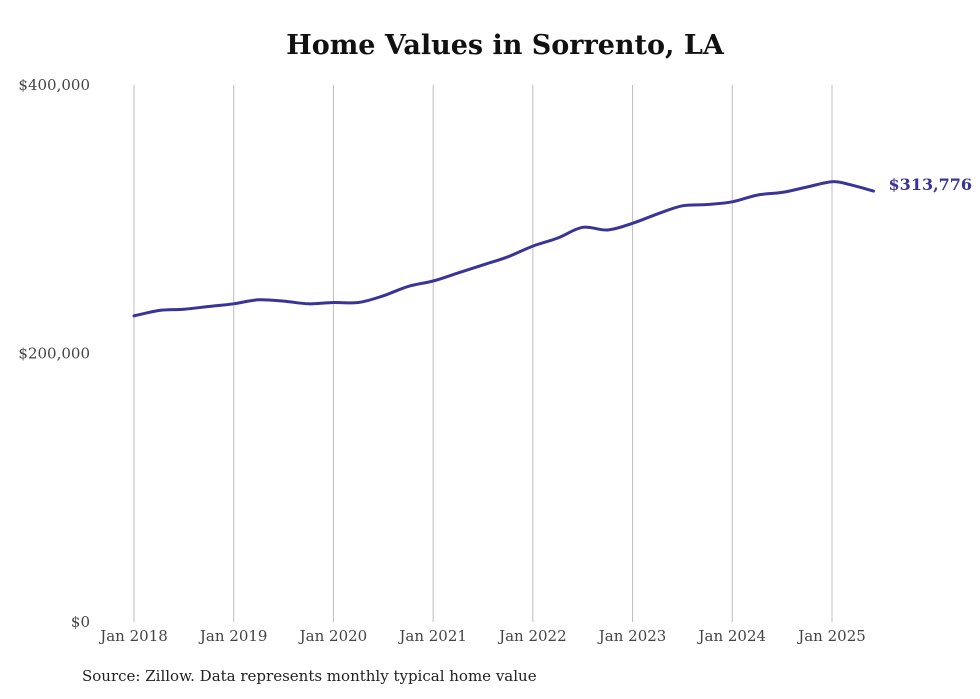 The image size is (980, 699). What do you see at coordinates (831, 636) in the screenshot?
I see `x-tick-label: Jan 2025` at bounding box center [831, 636].